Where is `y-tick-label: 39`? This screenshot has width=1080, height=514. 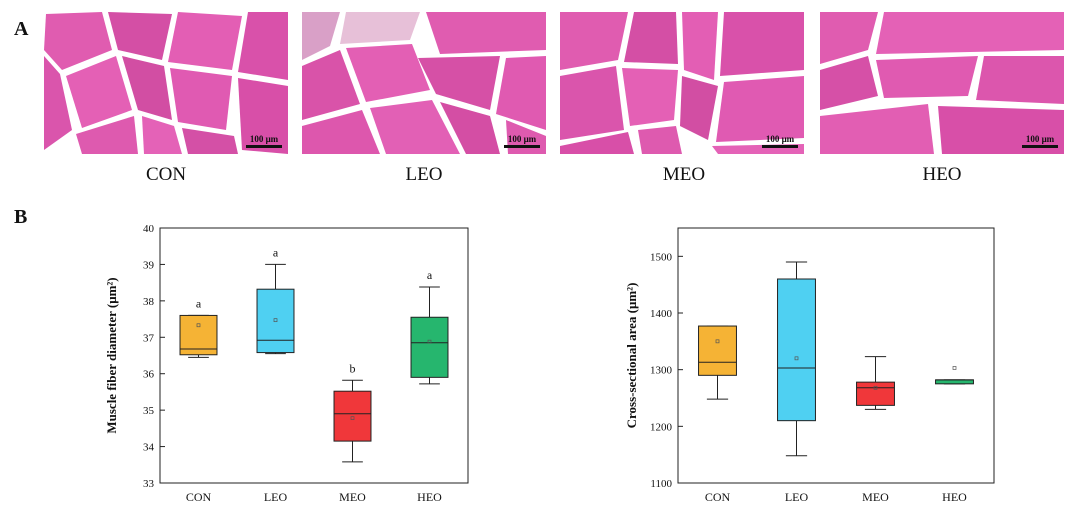 y-tick-label: 39 is located at coordinates (149, 265).